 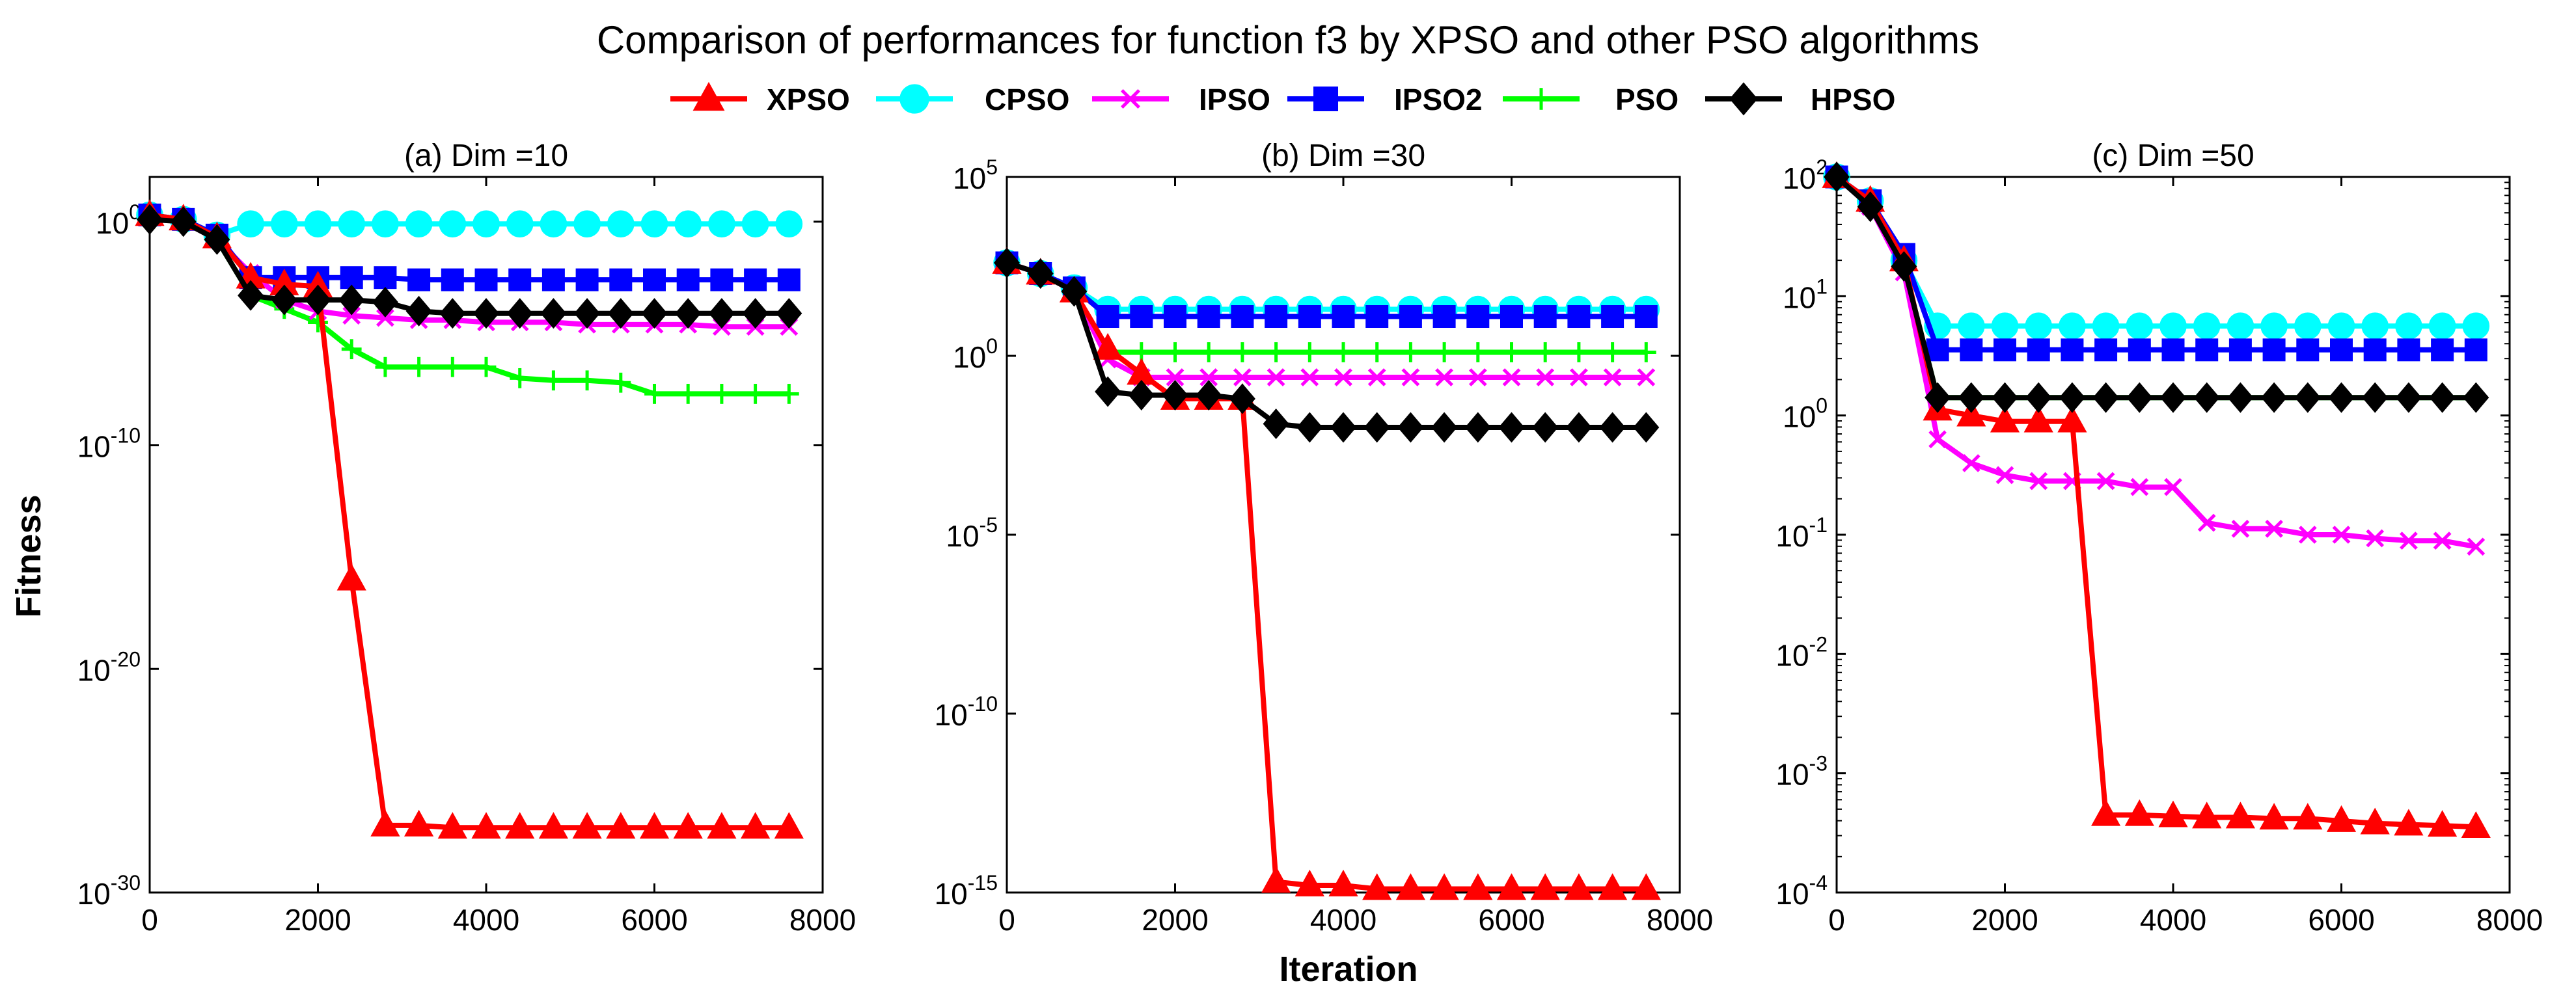 What do you see at coordinates (1801, 891) in the screenshot?
I see `y-tick-label: 10⁻⁴` at bounding box center [1801, 891].